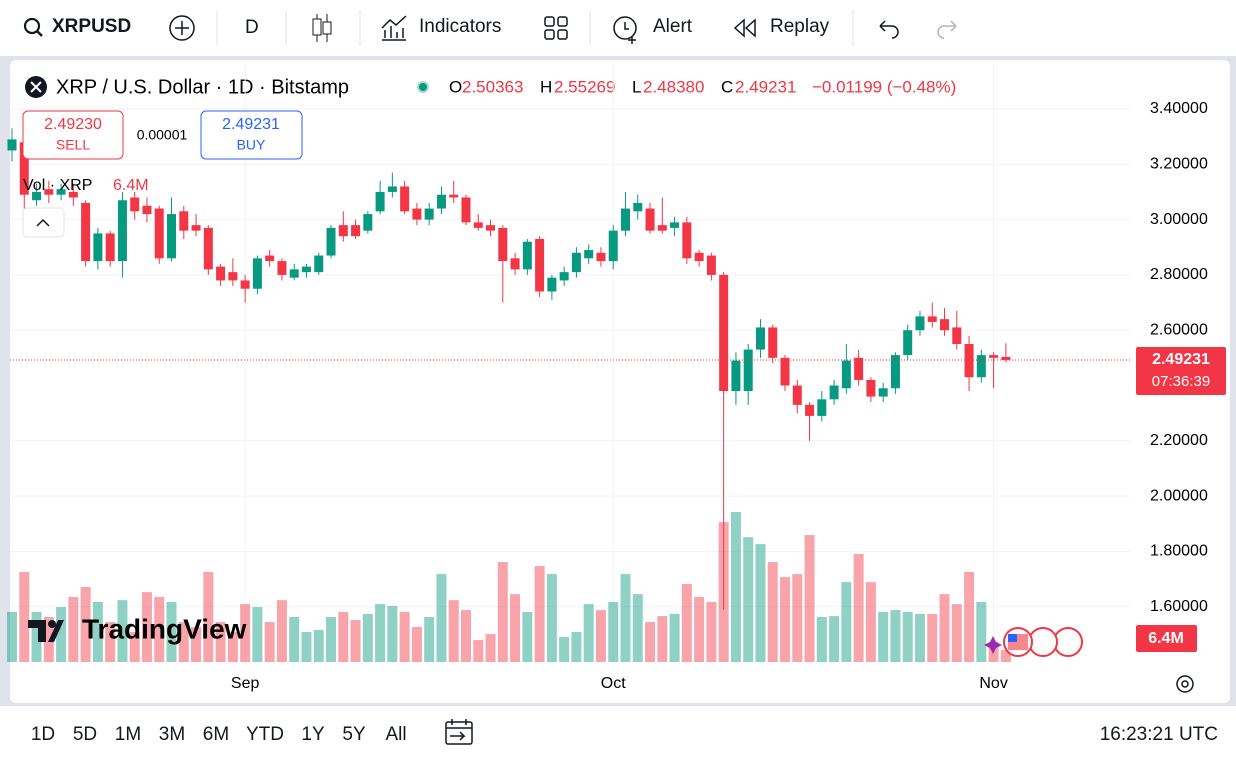 The height and width of the screenshot is (768, 1236). Describe the element at coordinates (354, 734) in the screenshot. I see `range-button: 5Y` at that location.